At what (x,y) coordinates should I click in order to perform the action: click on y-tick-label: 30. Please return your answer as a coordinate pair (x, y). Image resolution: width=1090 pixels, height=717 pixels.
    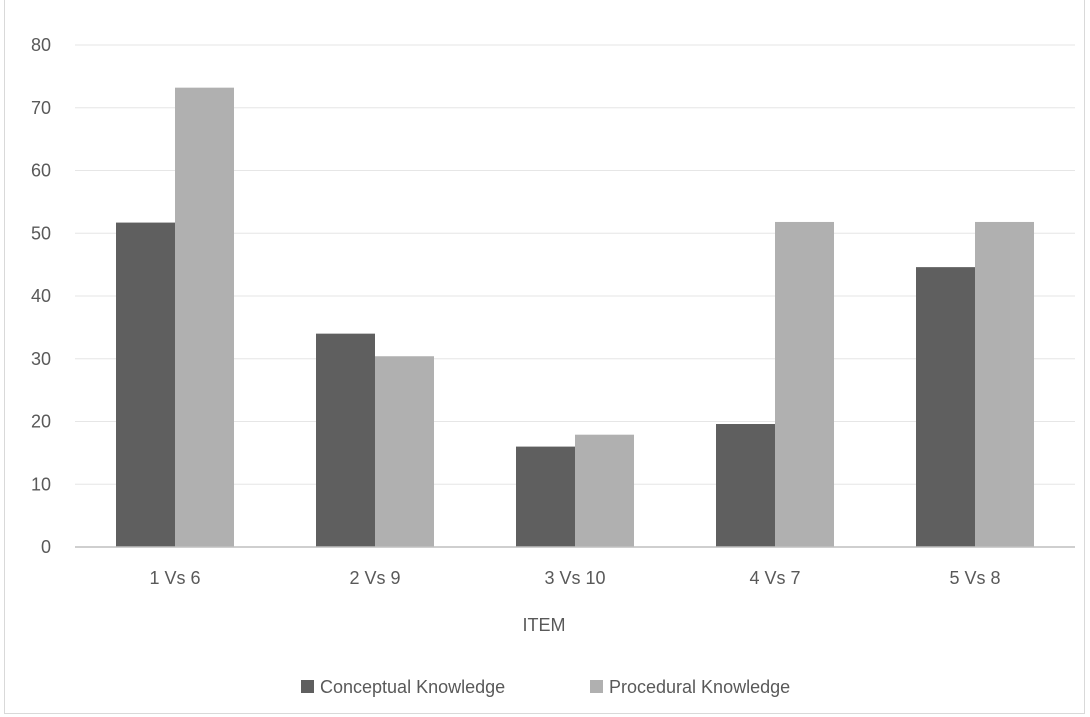
    Looking at the image, I should click on (41, 359).